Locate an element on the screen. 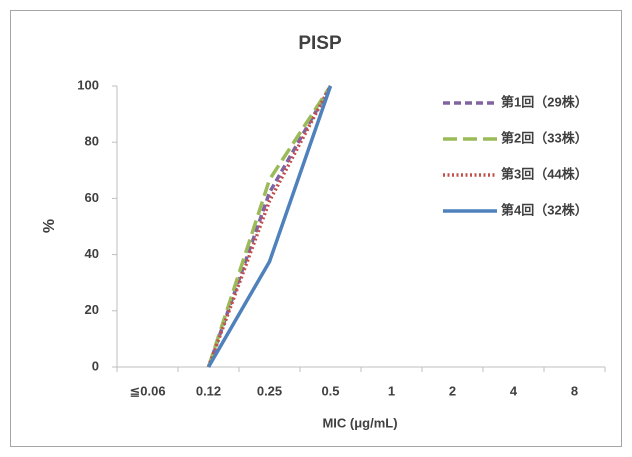  y-tick-label: 100 is located at coordinates (88, 84).